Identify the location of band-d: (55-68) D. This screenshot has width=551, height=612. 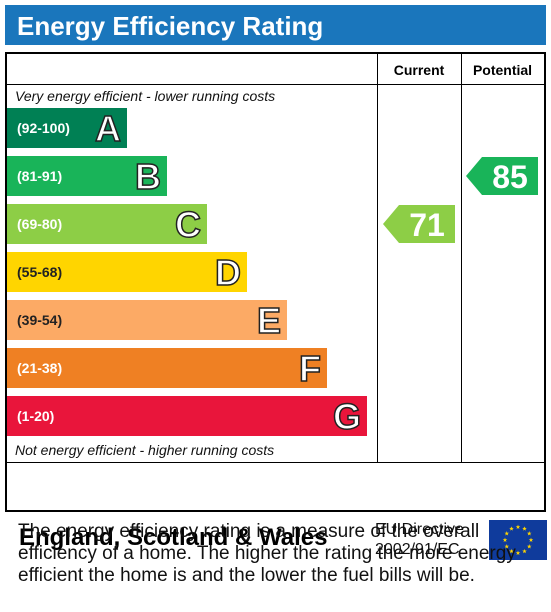
(127, 272).